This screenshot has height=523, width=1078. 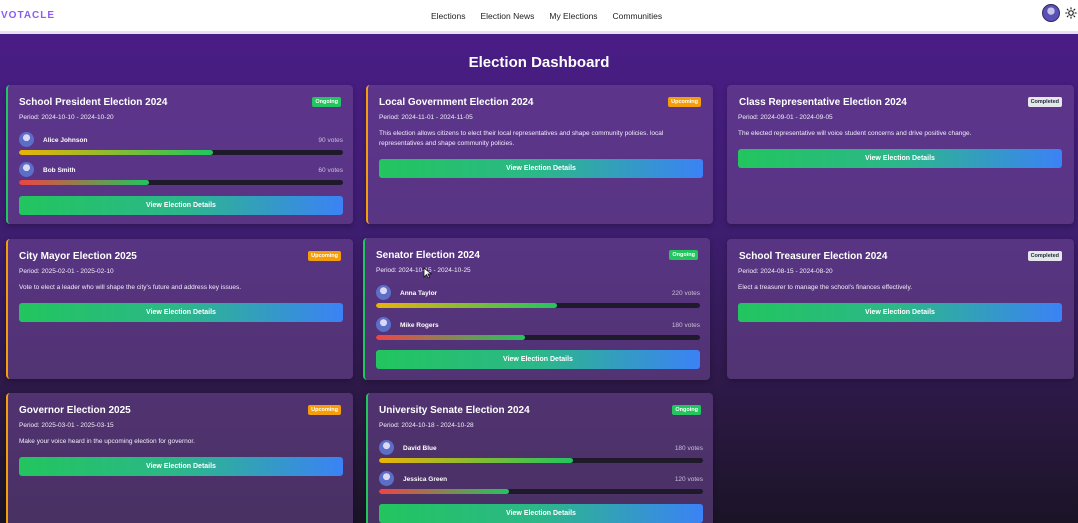 What do you see at coordinates (419, 325) in the screenshot?
I see `candidate-name: Mike Rogers` at bounding box center [419, 325].